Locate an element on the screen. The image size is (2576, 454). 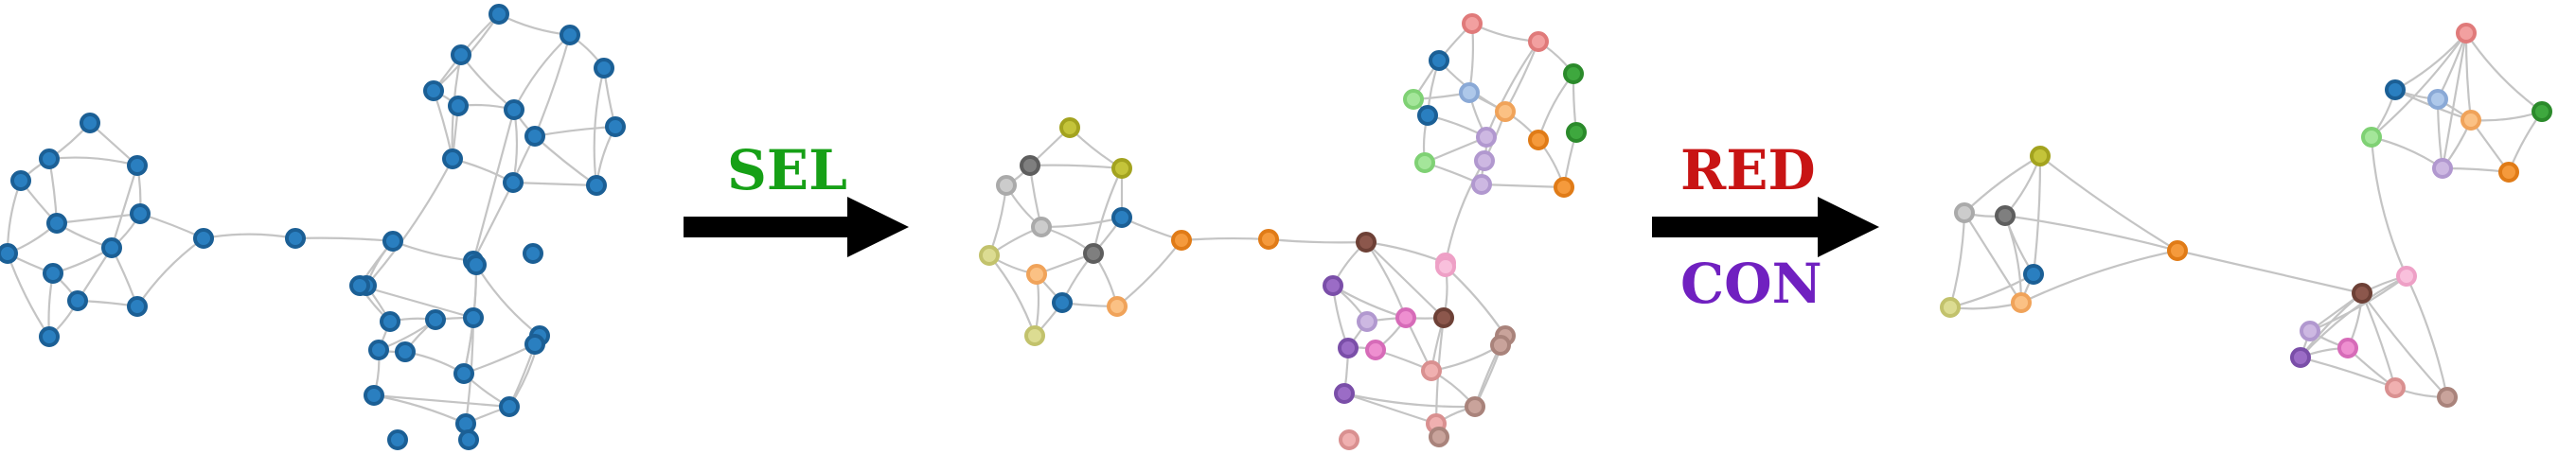
sel-label: SEL is located at coordinates (787, 170).